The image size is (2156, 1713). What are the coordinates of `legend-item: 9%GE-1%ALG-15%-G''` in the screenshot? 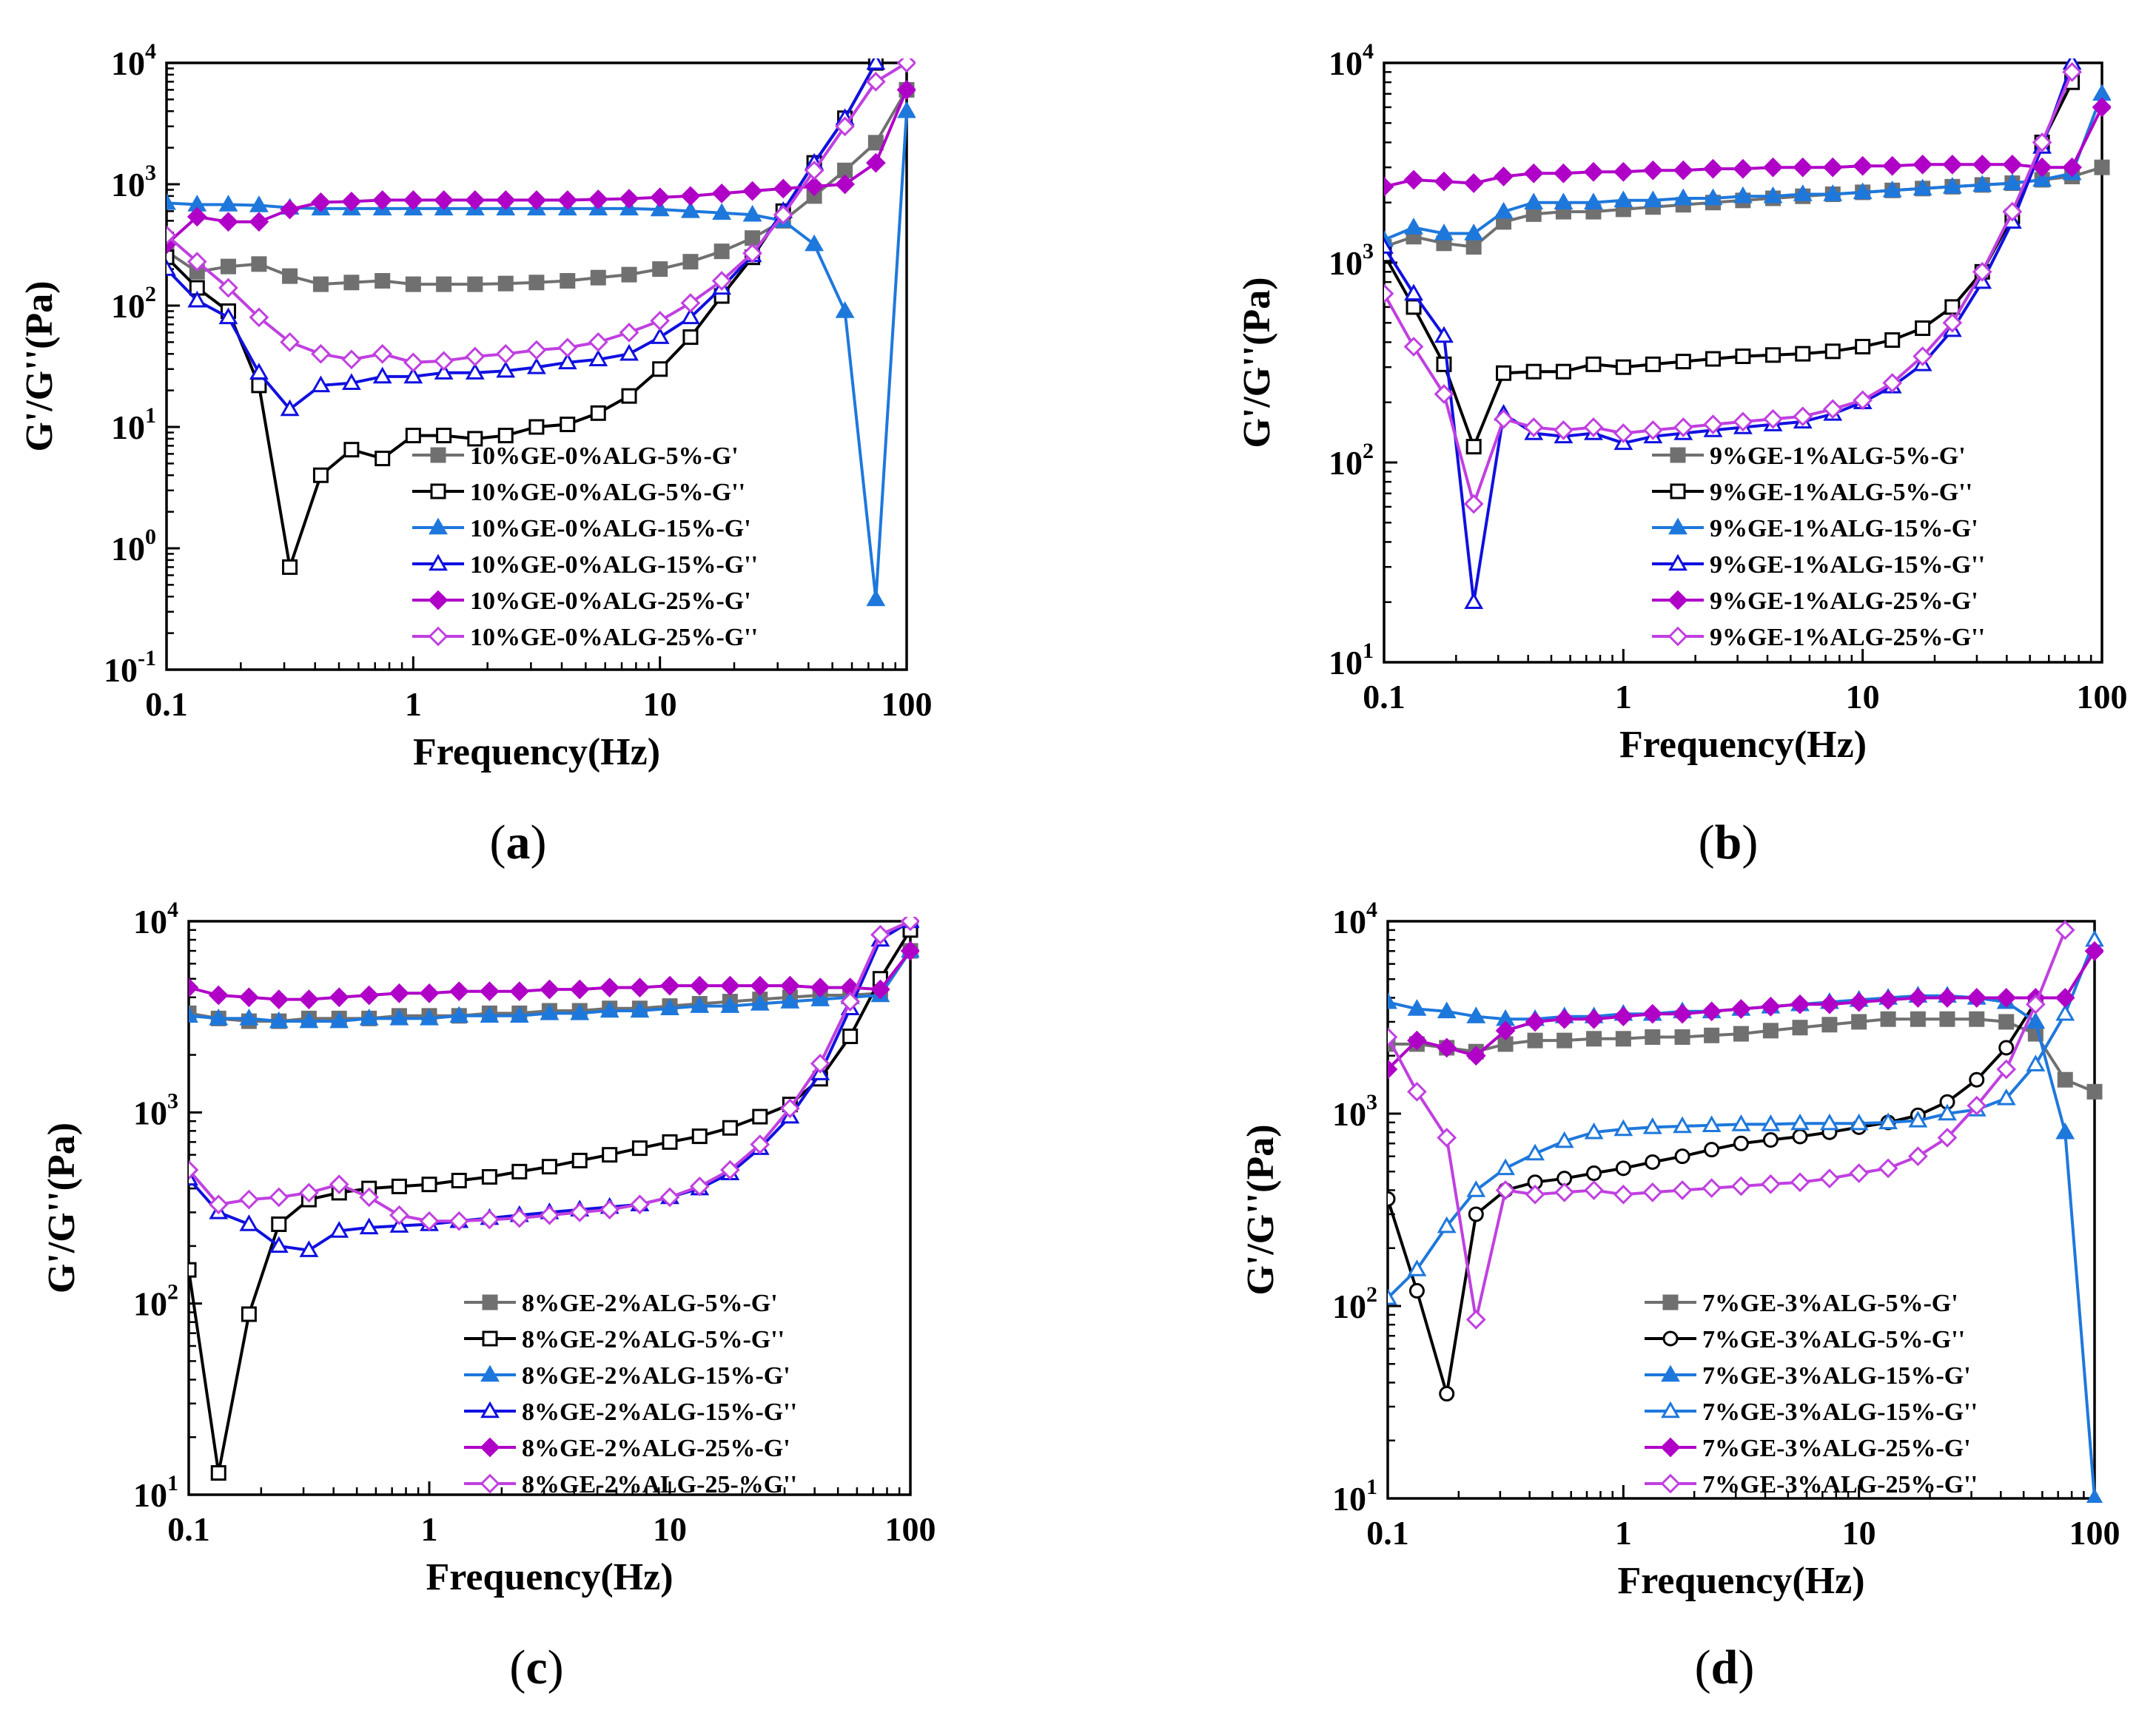 It's located at (1818, 565).